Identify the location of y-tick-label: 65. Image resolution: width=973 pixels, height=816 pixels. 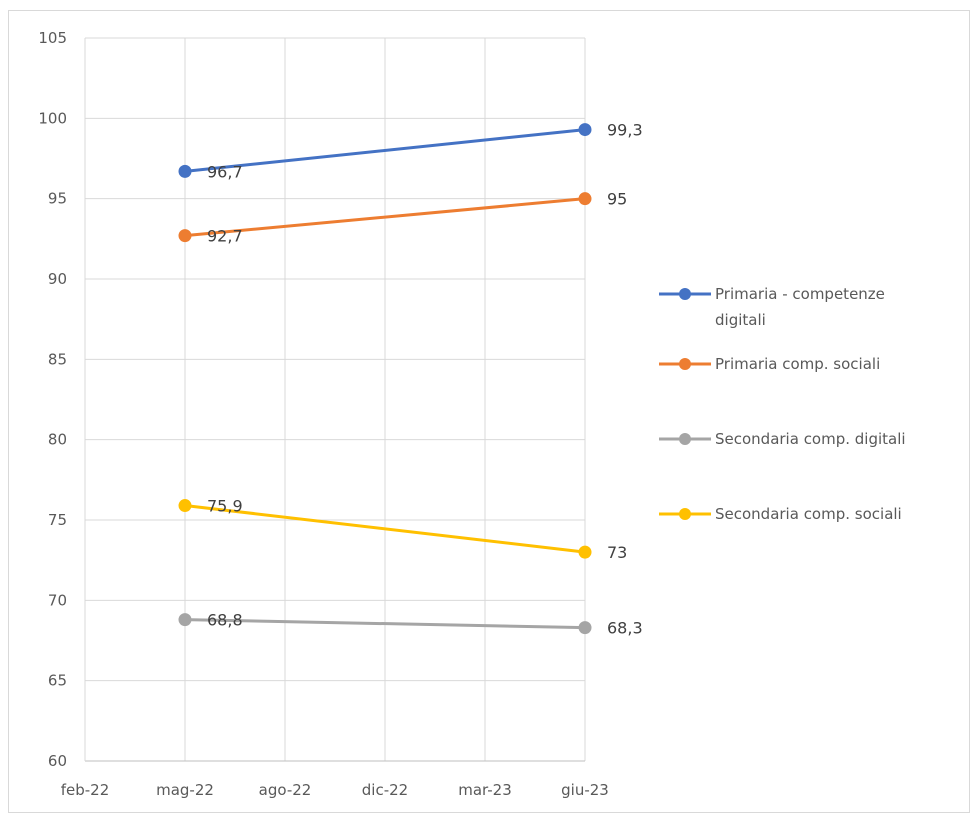
(57, 681).